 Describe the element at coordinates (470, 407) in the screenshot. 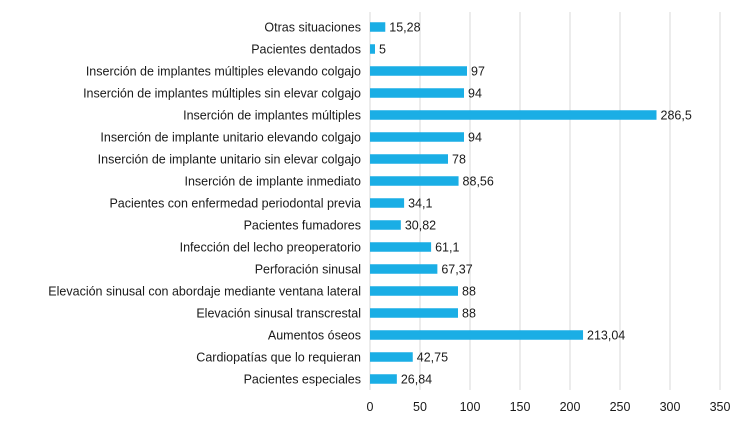

I see `x-tick-label: 100` at that location.